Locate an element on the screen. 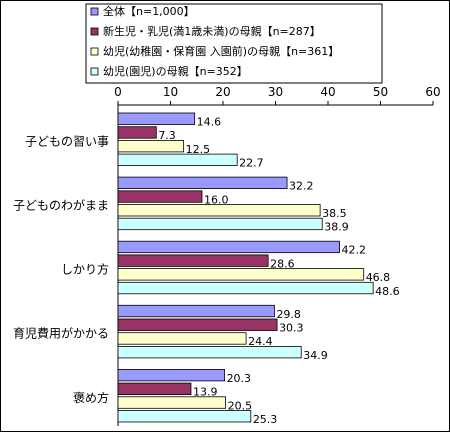 The width and height of the screenshot is (450, 435). category-label: 子どもの習い事 is located at coordinates (67, 141).